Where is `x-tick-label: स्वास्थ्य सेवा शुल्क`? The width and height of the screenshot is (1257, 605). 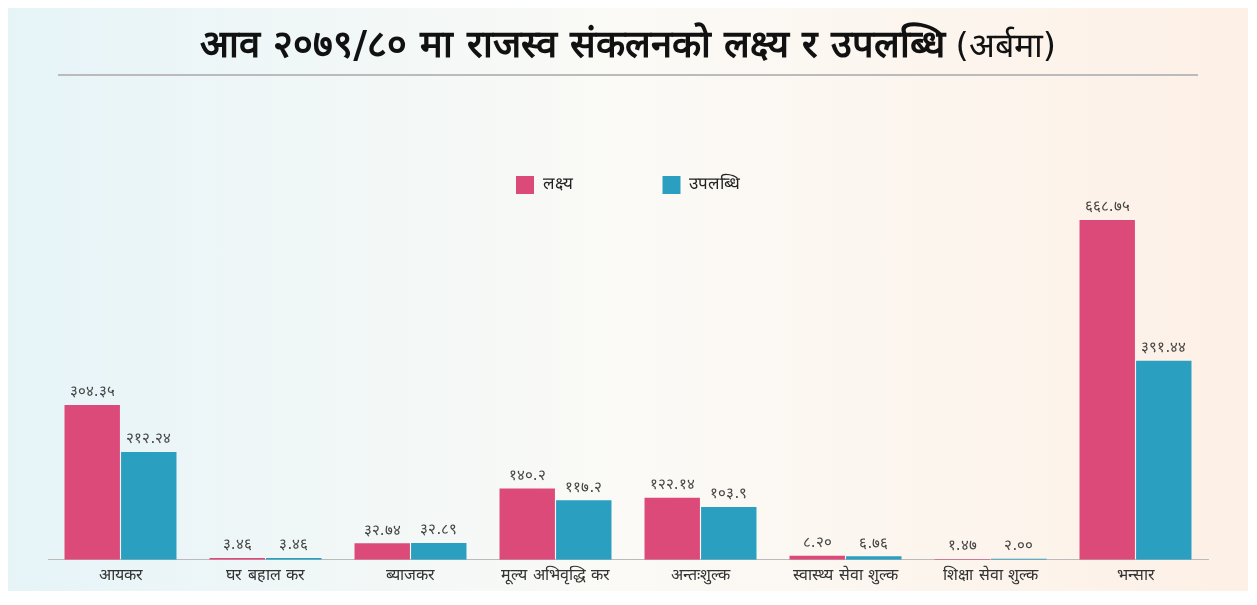 x-tick-label: स्वास्थ्य सेवा शुल्क is located at coordinates (846, 574).